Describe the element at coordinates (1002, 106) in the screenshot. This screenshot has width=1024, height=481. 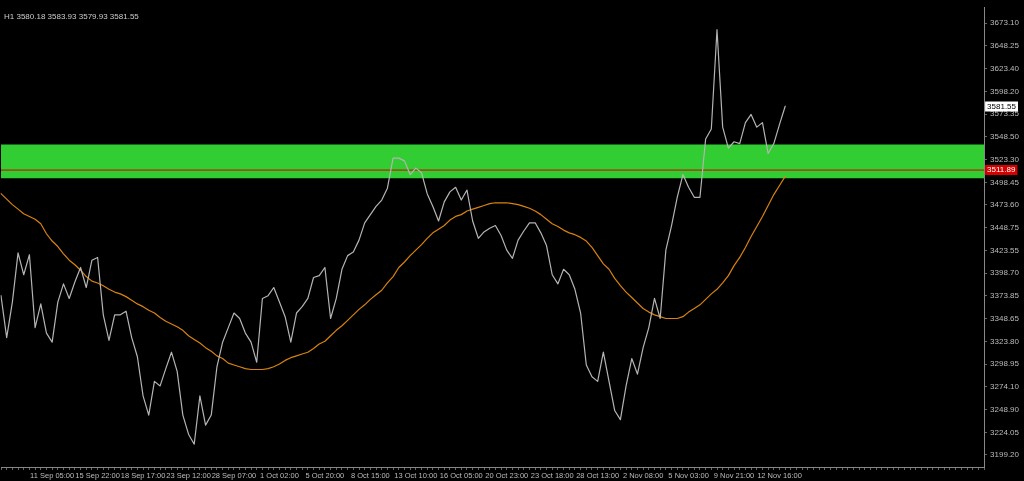
I see `annotation: 3581.55` at that location.